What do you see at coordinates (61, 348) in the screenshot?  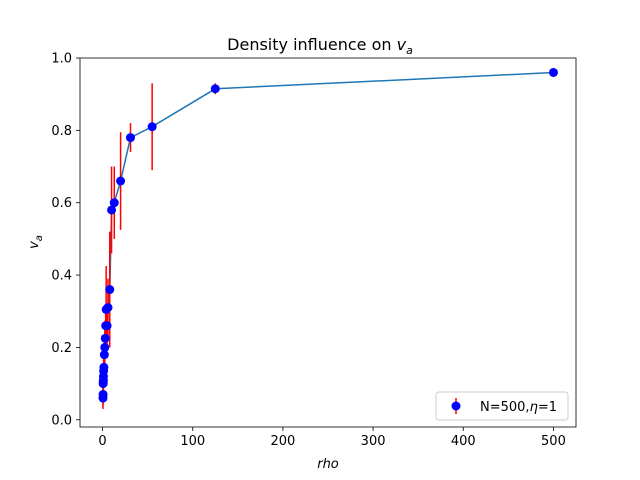 I see `y-tick-label: 0.2` at bounding box center [61, 348].